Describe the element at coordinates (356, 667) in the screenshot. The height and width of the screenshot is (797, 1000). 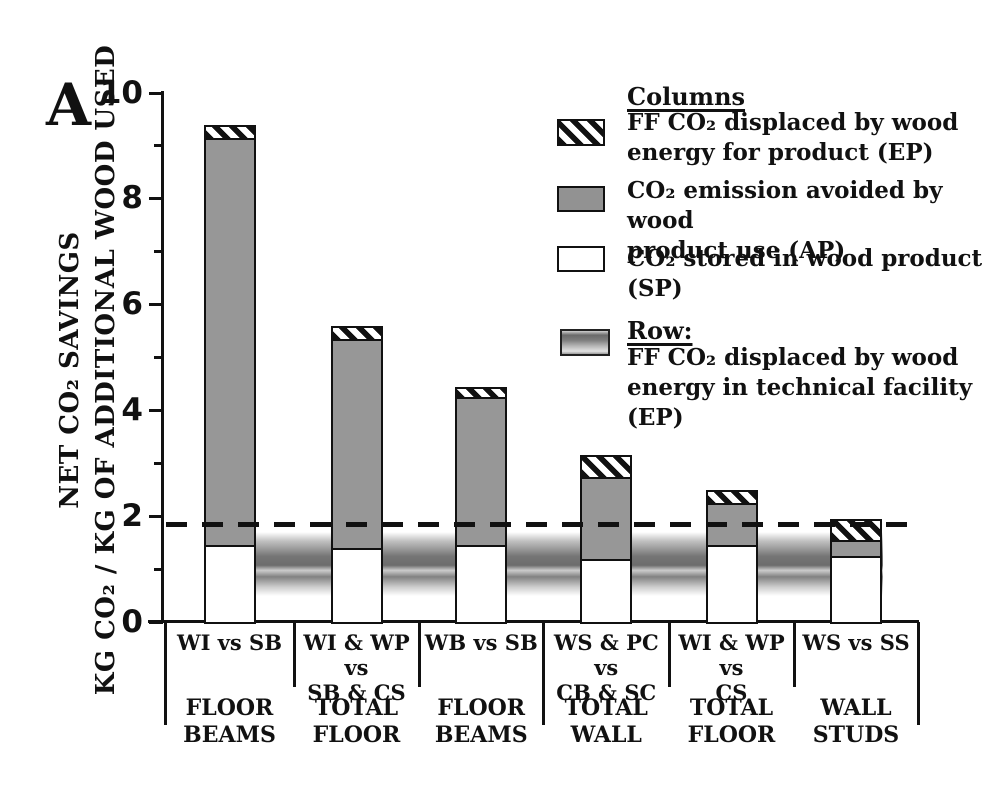
I see `category-comparison-label: WI & WP vs SB & CS` at that location.